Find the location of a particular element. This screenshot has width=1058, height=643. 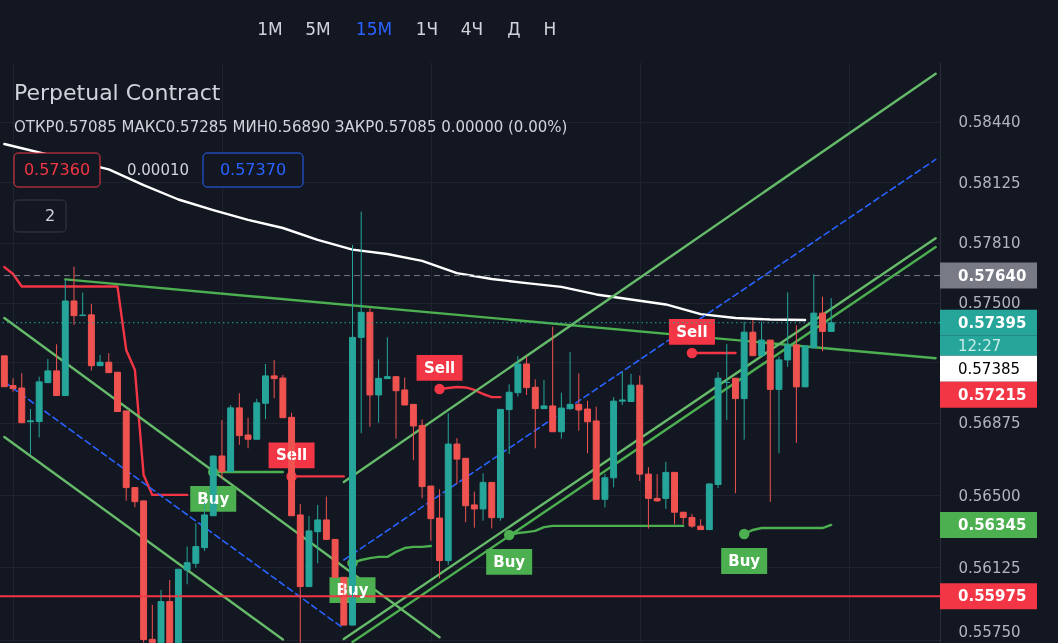

y-tick-label: 0.56875 is located at coordinates (989, 423).